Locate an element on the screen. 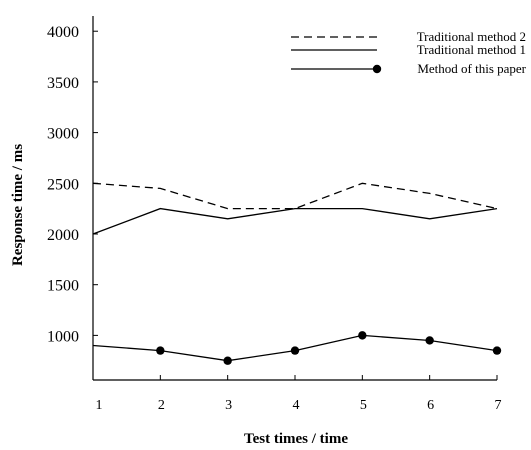  legend-marker is located at coordinates (377, 69).